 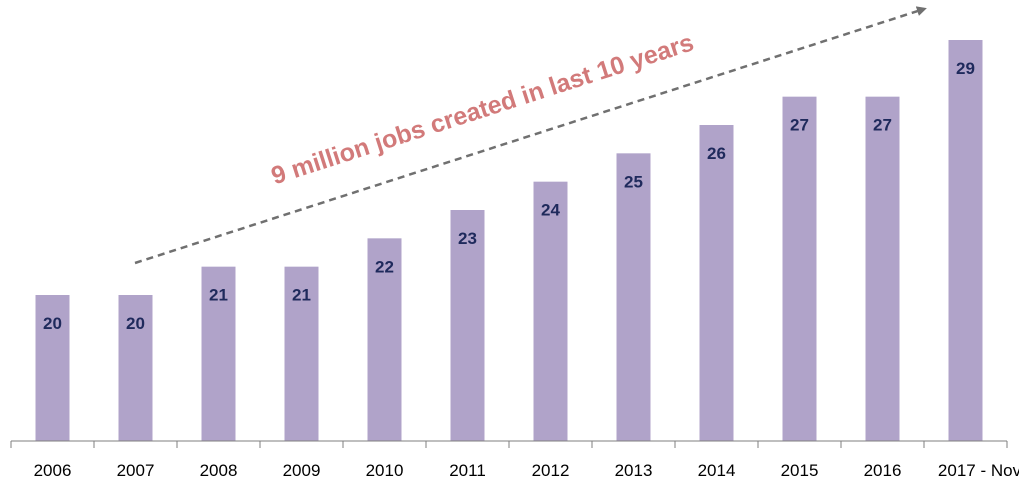 What do you see at coordinates (551, 470) in the screenshot?
I see `x-tick-label: 2012` at bounding box center [551, 470].